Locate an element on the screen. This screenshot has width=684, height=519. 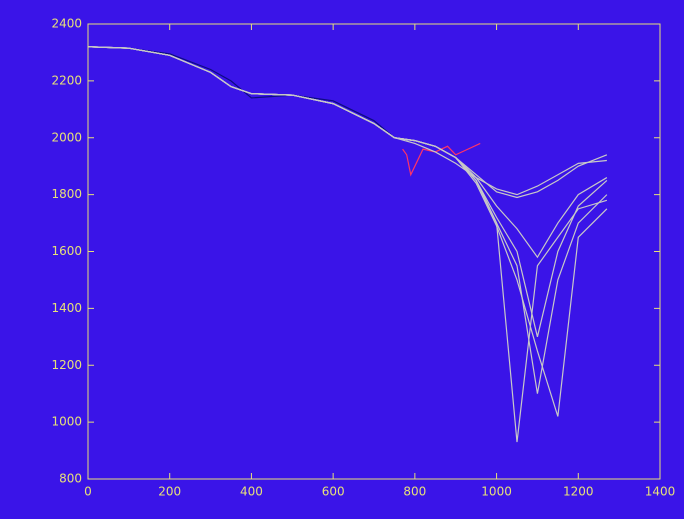
y-tick-label: 1800 is located at coordinates (66, 194).